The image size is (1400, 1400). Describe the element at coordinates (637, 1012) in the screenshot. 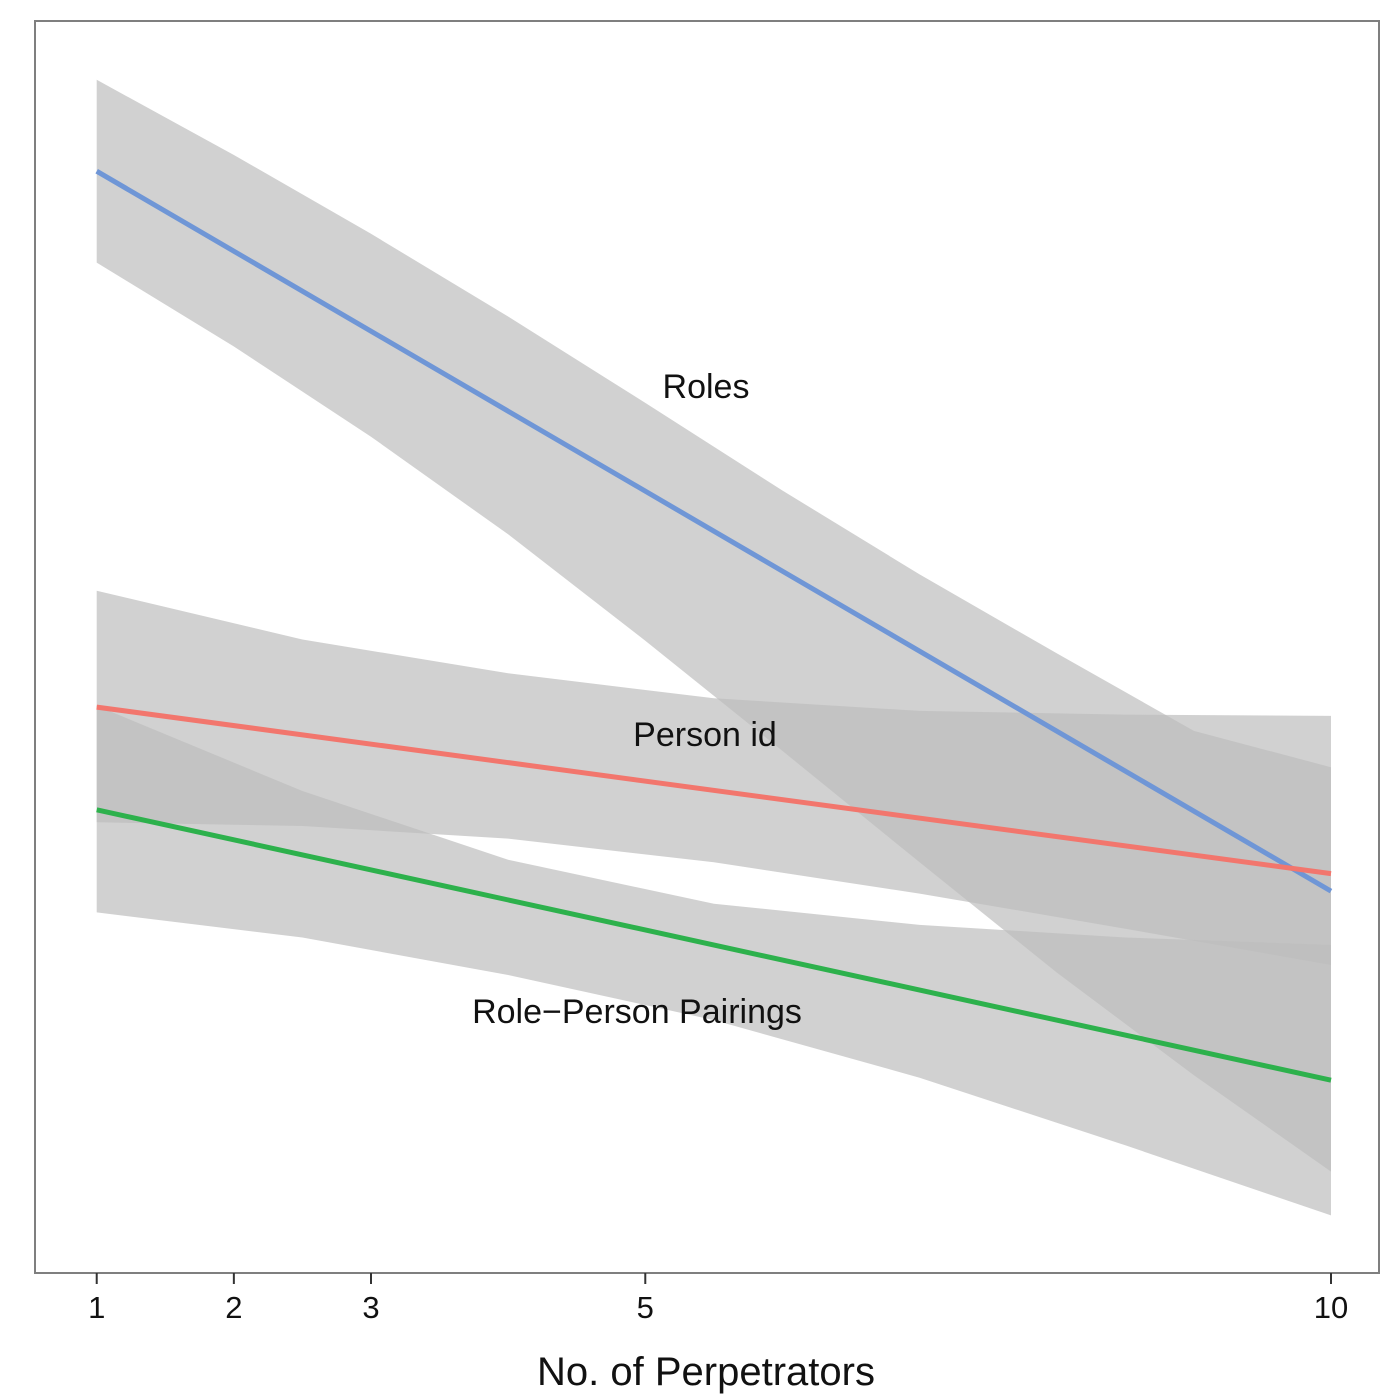

I see `series-label-role-person-pairings: Role−Person Pairings` at that location.